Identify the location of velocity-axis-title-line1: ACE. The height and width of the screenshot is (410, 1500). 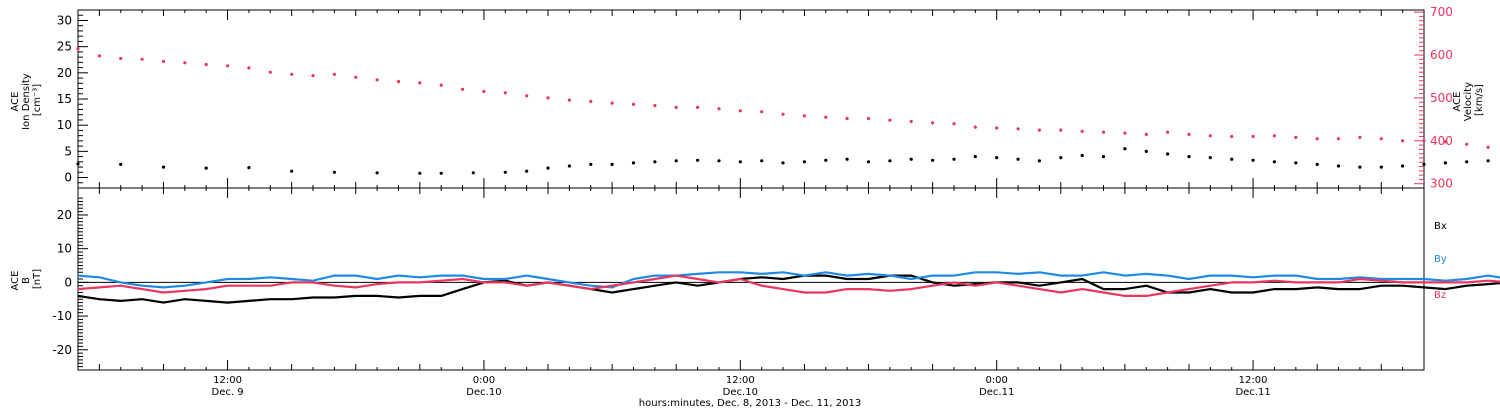
(1457, 102).